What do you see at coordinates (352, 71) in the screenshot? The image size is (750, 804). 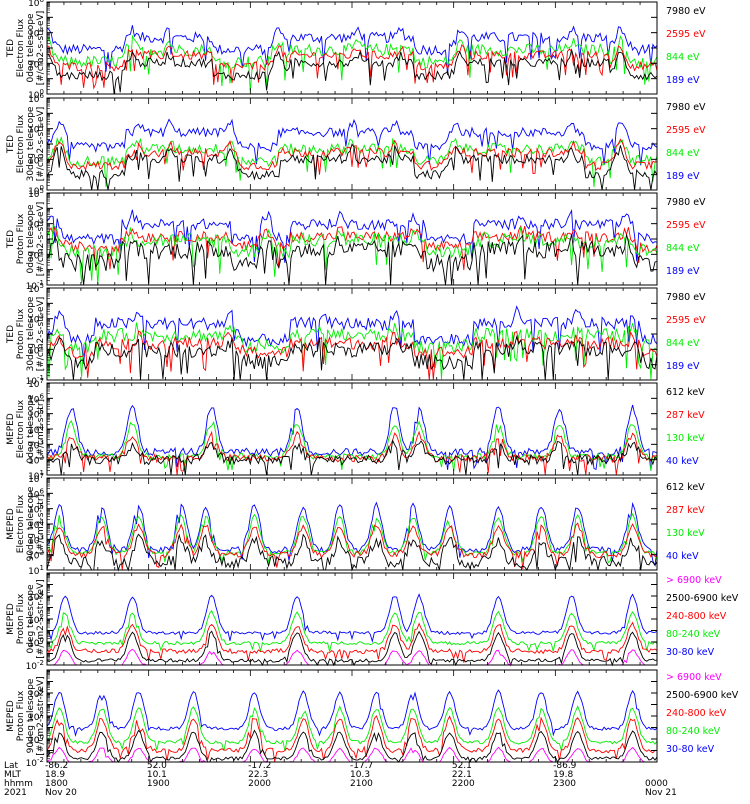 I see `panel-1-series-black` at bounding box center [352, 71].